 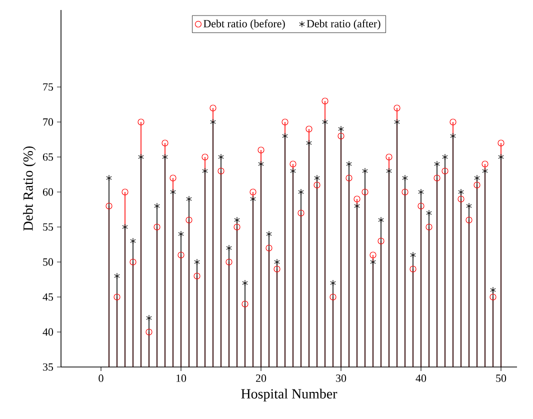 What do you see at coordinates (501, 378) in the screenshot?
I see `x-tick-label: 50` at bounding box center [501, 378].